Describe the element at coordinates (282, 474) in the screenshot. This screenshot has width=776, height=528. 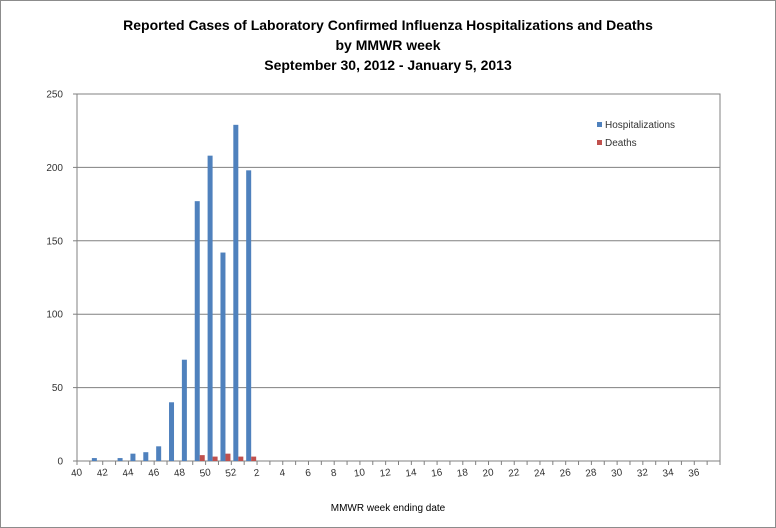
I see `x-tick-label-4: 4` at that location.